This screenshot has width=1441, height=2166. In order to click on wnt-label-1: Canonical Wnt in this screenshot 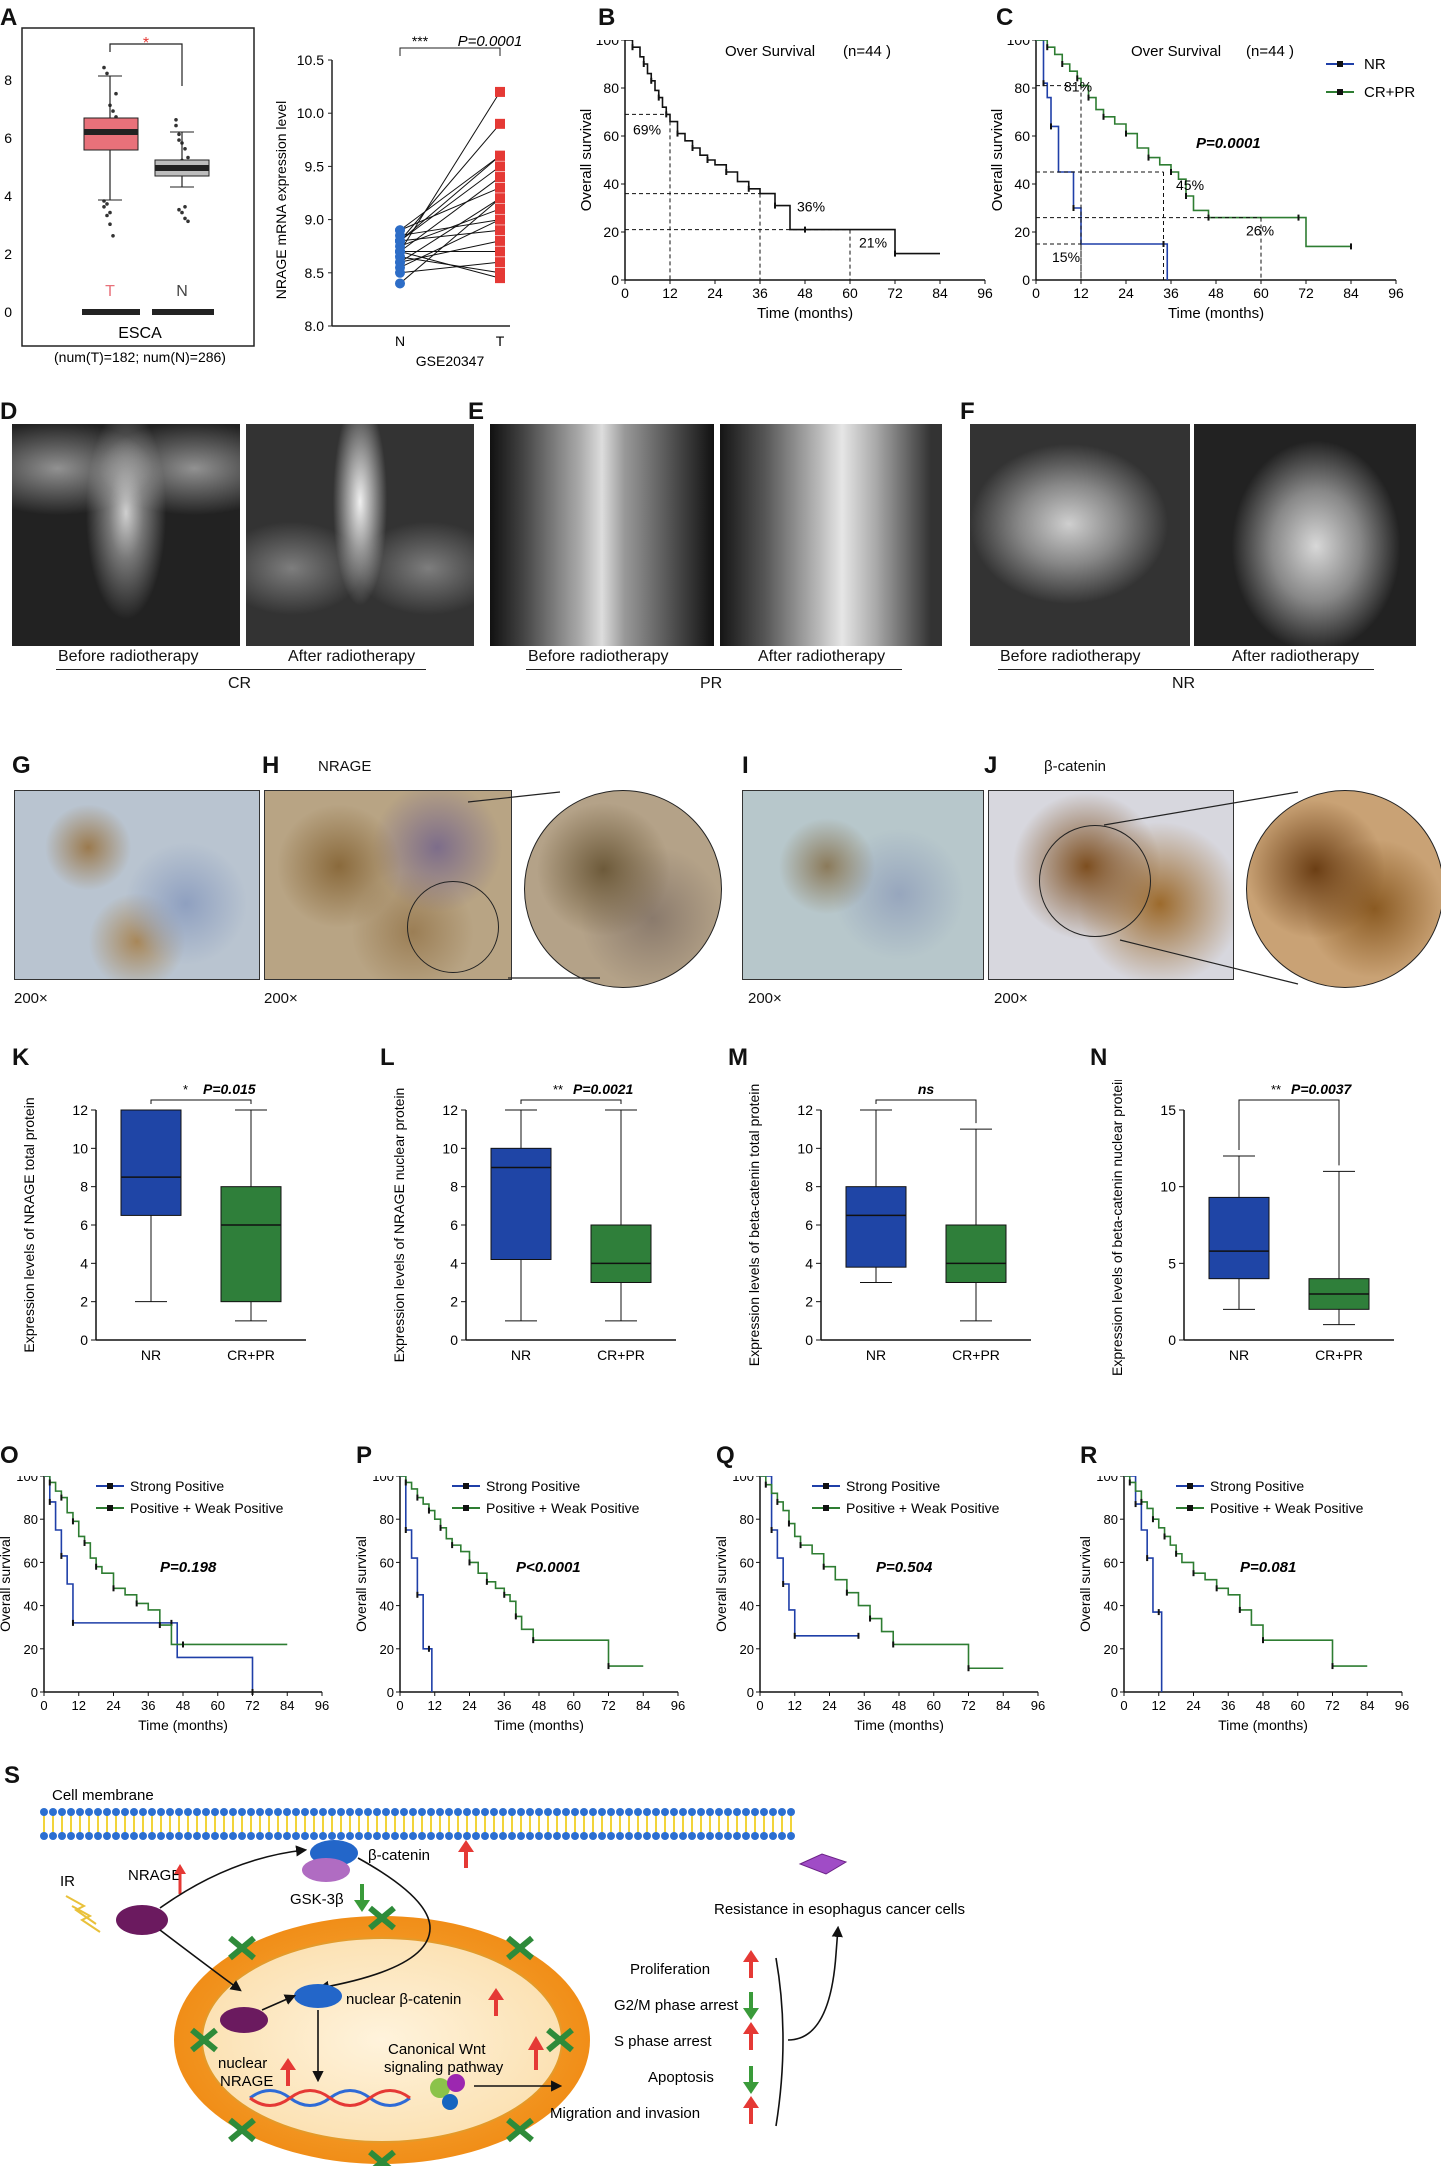, I will do `click(437, 2049)`.